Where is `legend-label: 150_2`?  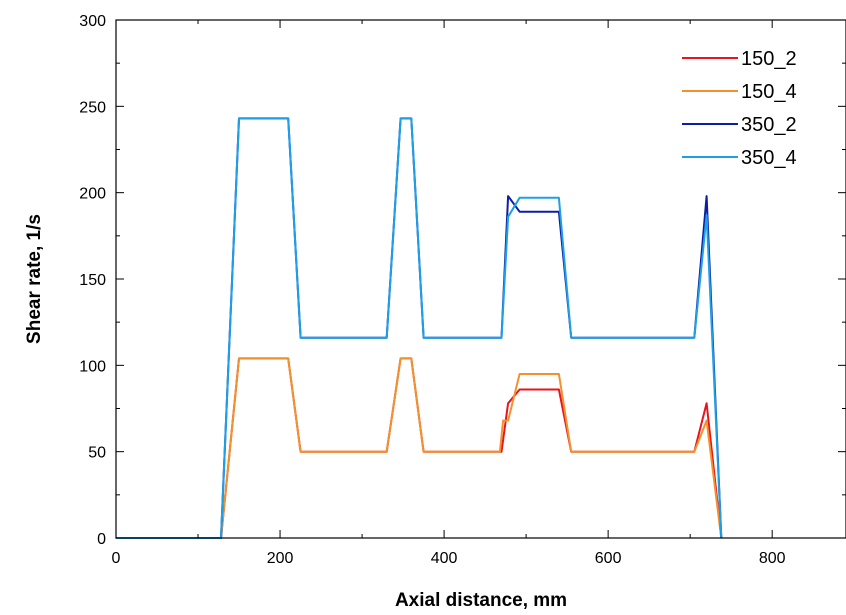 legend-label: 150_2 is located at coordinates (769, 59).